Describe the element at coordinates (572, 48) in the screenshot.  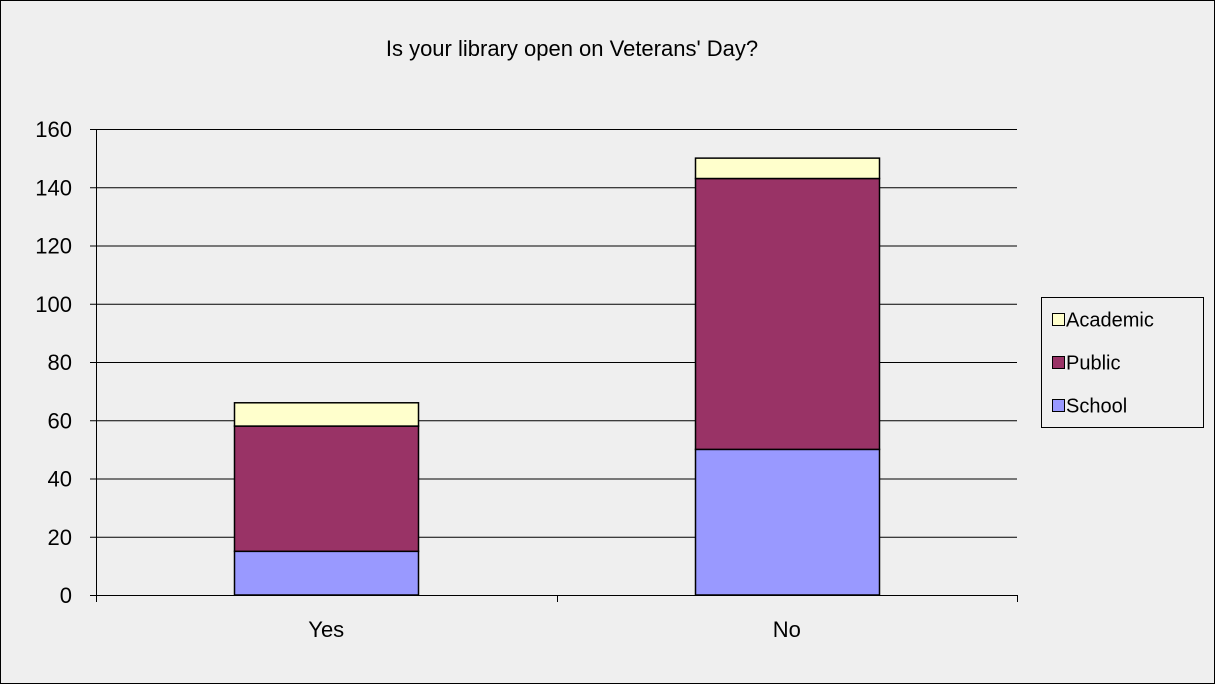
I see `chart-title: Is your library open on Veterans' Day?` at that location.